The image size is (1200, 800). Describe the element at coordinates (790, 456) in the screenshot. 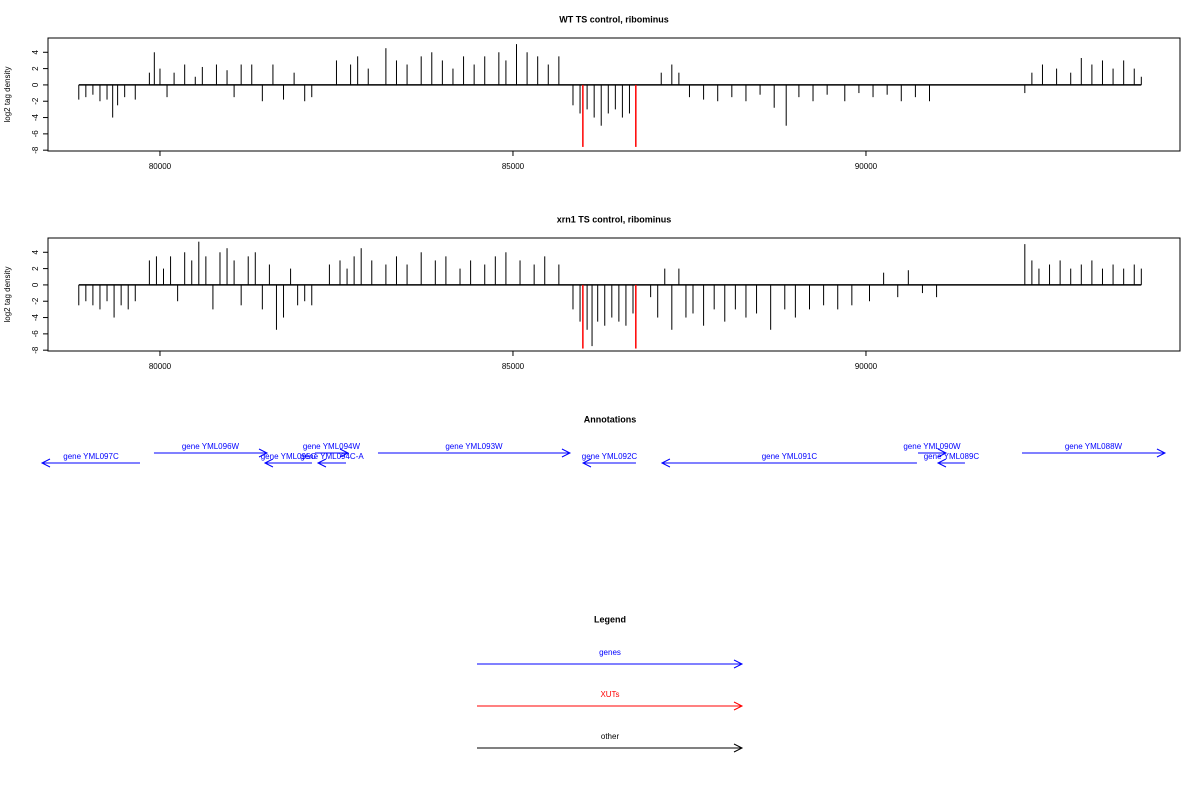

I see `gene-label: gene YML091C` at that location.